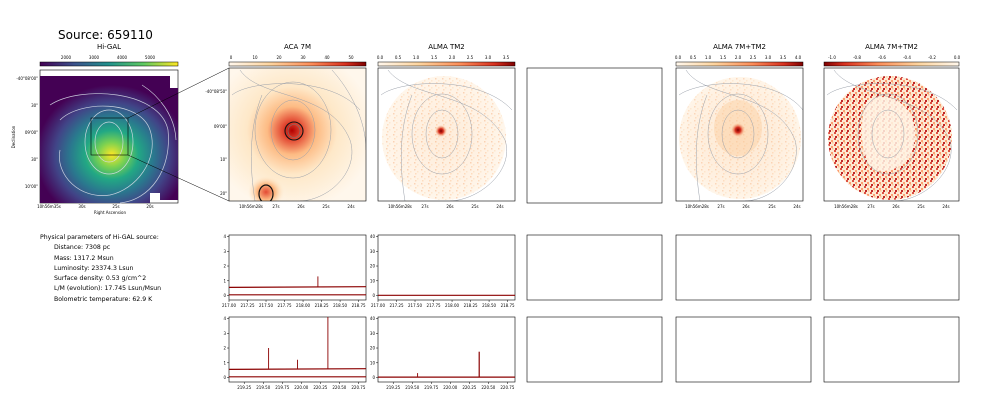 Image resolution: width=1000 pixels, height=405 pixels. Describe the element at coordinates (449, 206) in the screenshot. I see `tm2-ra-tick: 26s` at that location.